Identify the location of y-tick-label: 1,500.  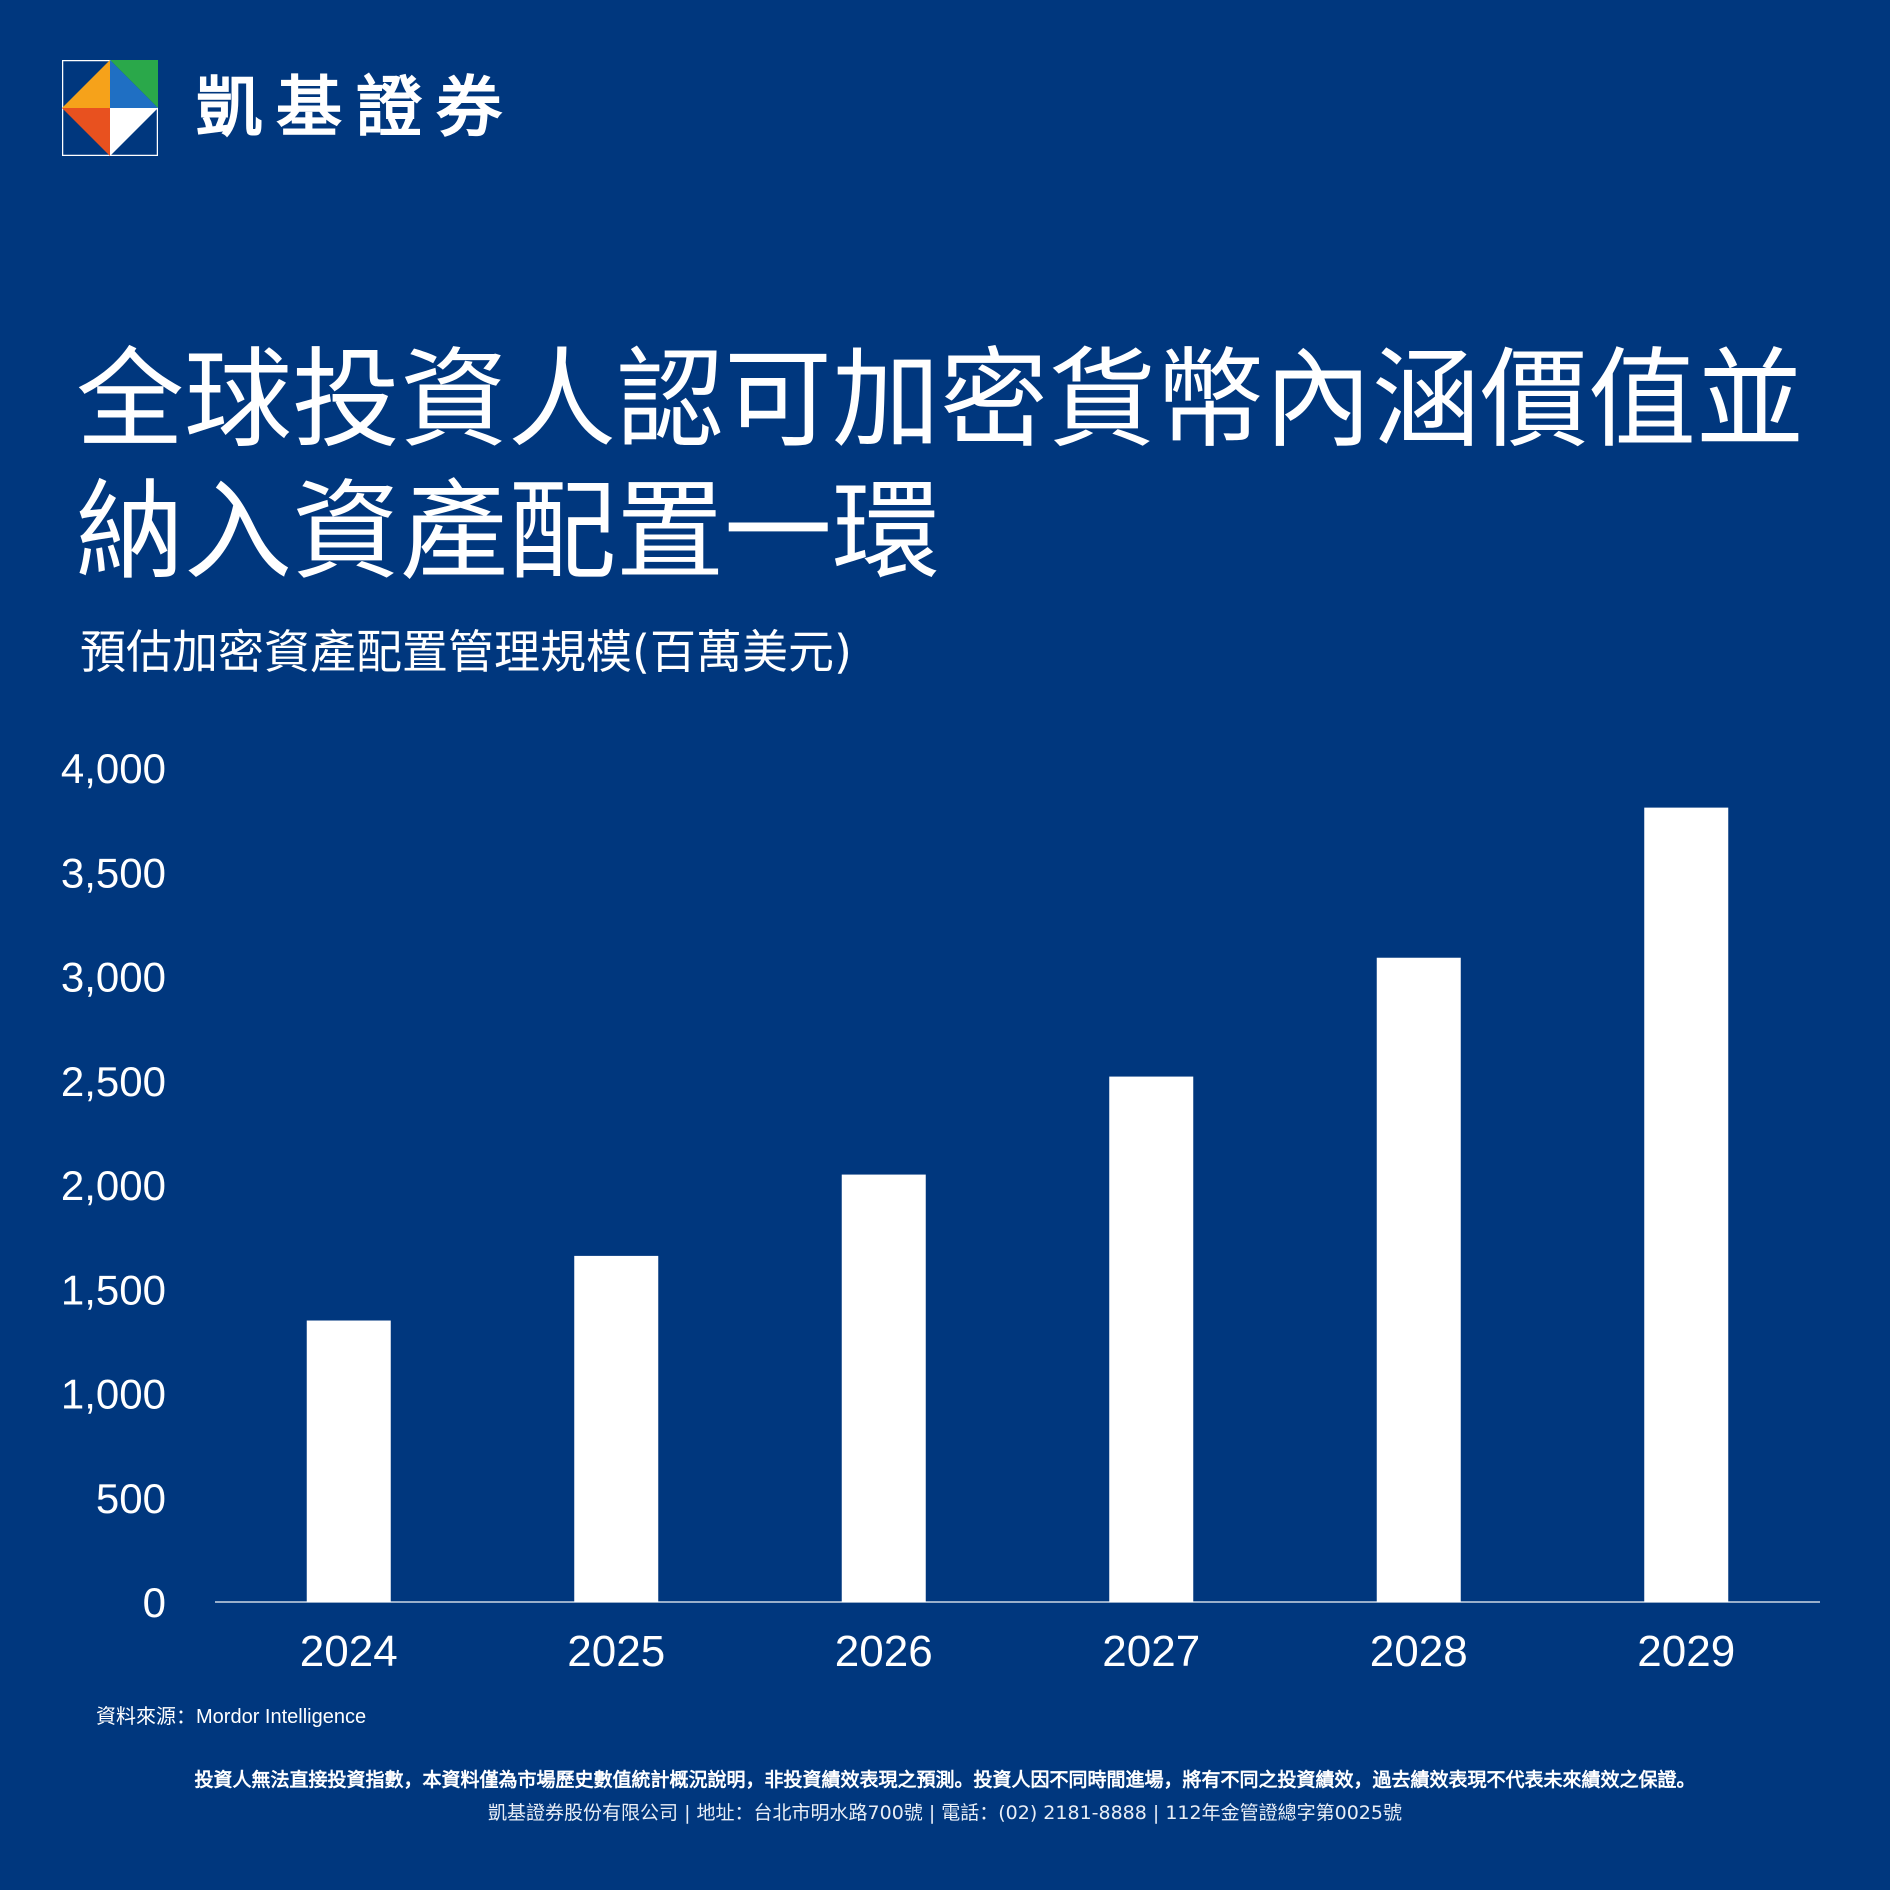
(113, 1289).